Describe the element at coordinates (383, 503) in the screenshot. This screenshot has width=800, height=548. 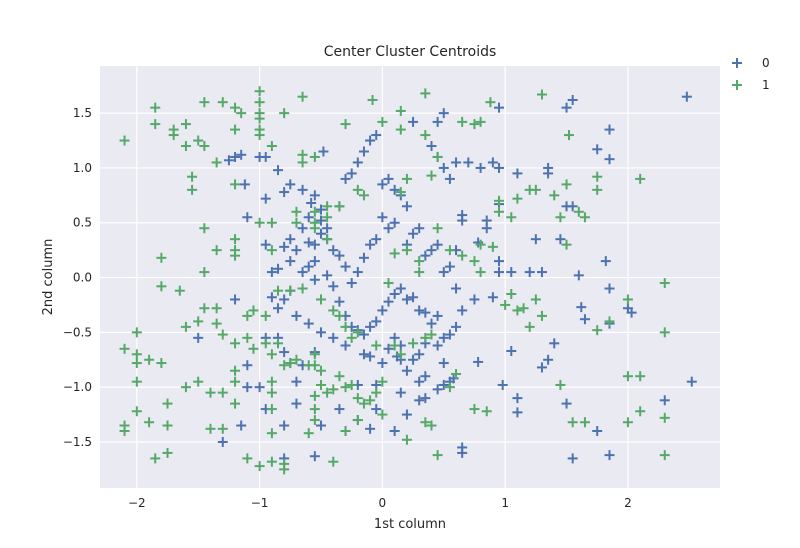
I see `x-tick-label: 0` at that location.